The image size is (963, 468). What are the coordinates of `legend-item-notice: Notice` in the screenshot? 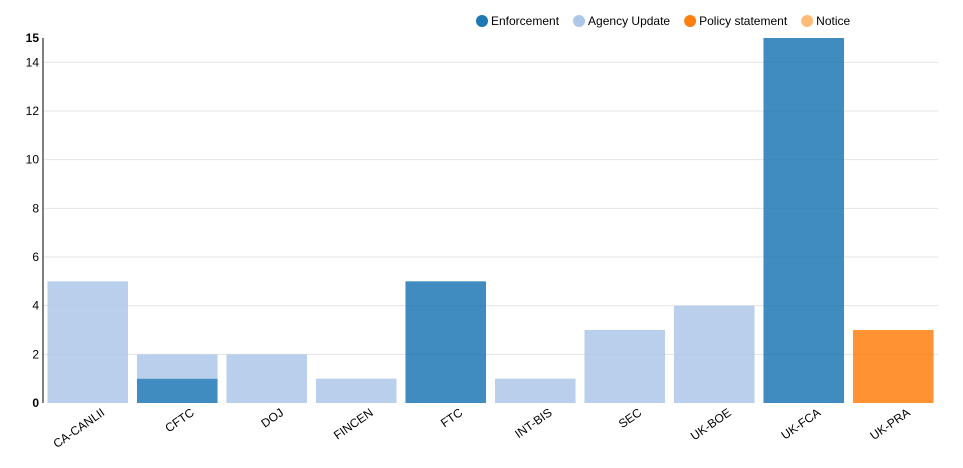 It's located at (825, 21).